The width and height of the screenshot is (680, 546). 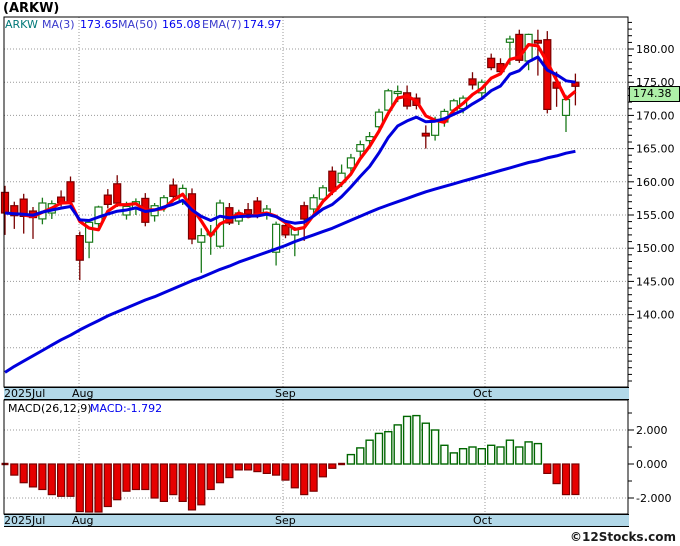 I want to click on legend-ema7-label: EMA(7), so click(x=222, y=24).